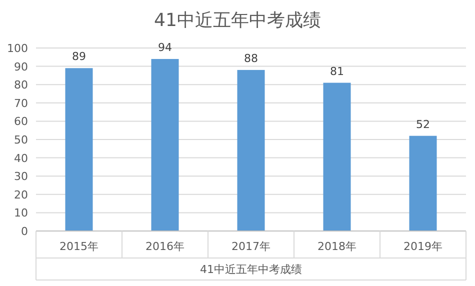 The image size is (475, 286). What do you see at coordinates (251, 246) in the screenshot?
I see `x-tick-label: 2017年` at bounding box center [251, 246].